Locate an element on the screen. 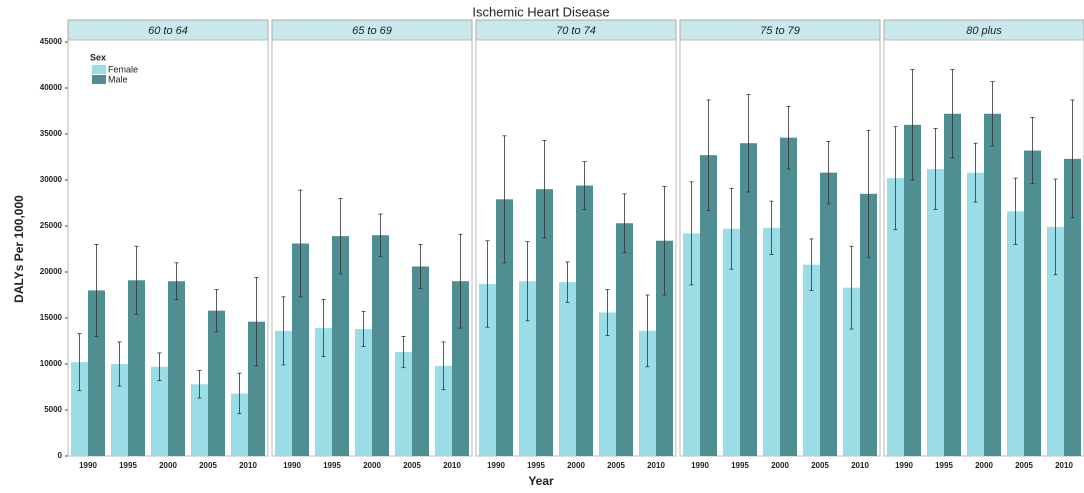 The width and height of the screenshot is (1084, 493). y-tick-label: 20000 is located at coordinates (51, 271).